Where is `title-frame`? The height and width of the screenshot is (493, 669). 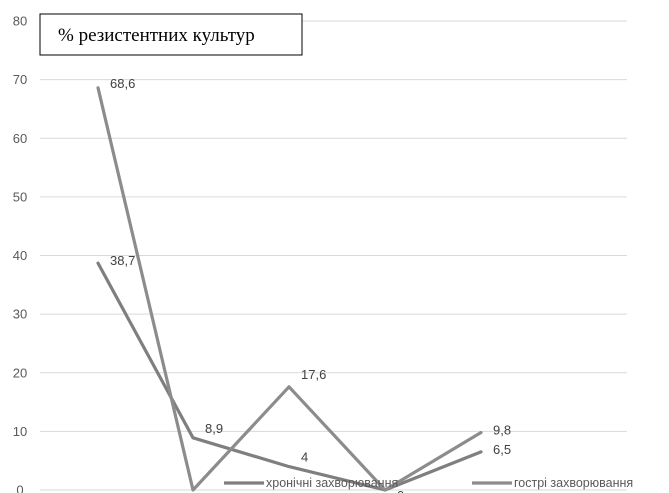 title-frame is located at coordinates (171, 34).